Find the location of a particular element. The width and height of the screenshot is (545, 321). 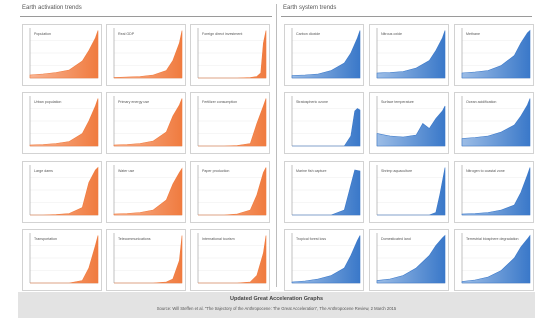

mini-chart-marine-fish-capture: Marine fish capture is located at coordinates (324, 192).